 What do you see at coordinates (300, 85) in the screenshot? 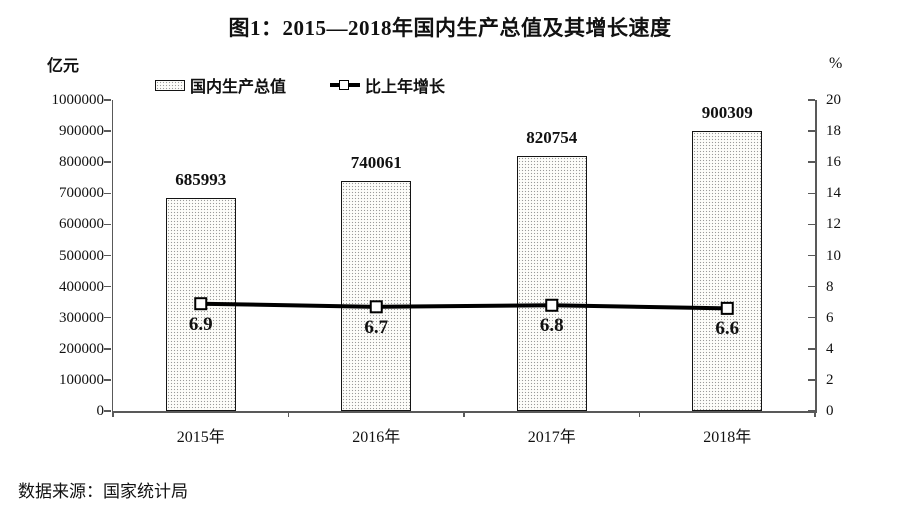
I see `legend: 国内生产总值 比上年增长` at bounding box center [300, 85].